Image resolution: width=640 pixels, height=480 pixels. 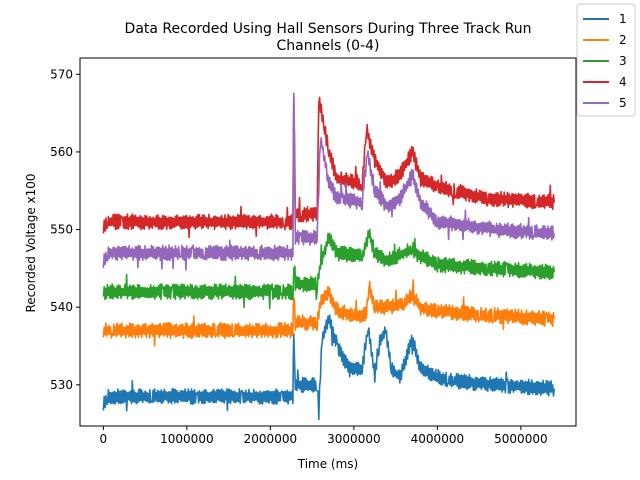 I want to click on x-tick-label: 1000000, so click(x=186, y=439).